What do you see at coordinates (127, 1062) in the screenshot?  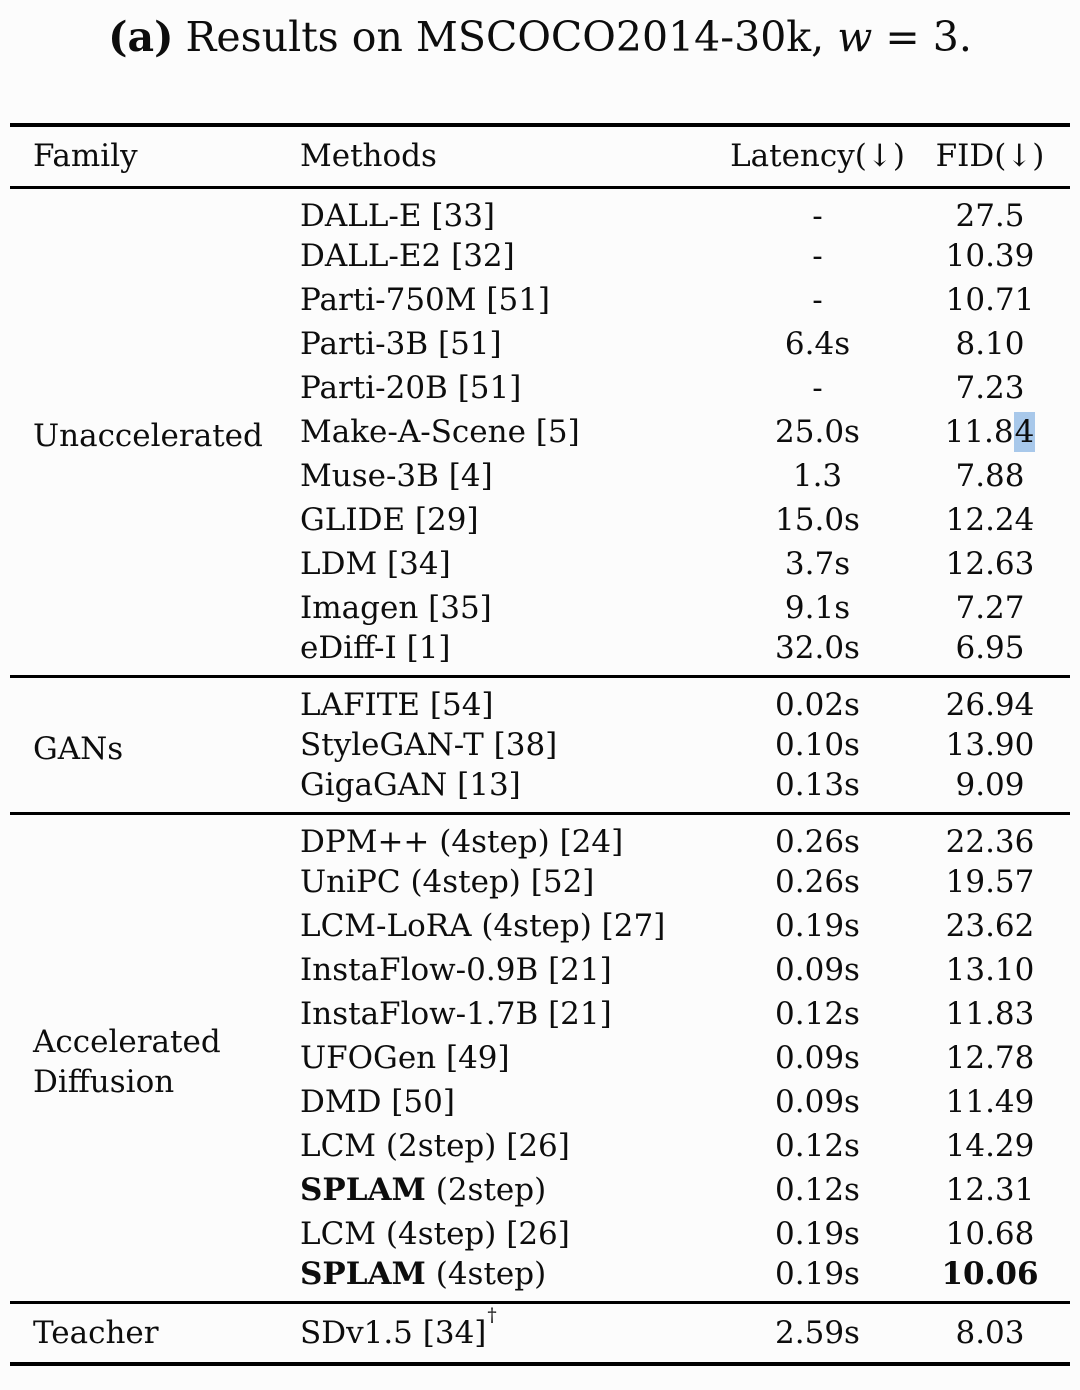 I see `family-cell: Accelerated Diffusion` at bounding box center [127, 1062].